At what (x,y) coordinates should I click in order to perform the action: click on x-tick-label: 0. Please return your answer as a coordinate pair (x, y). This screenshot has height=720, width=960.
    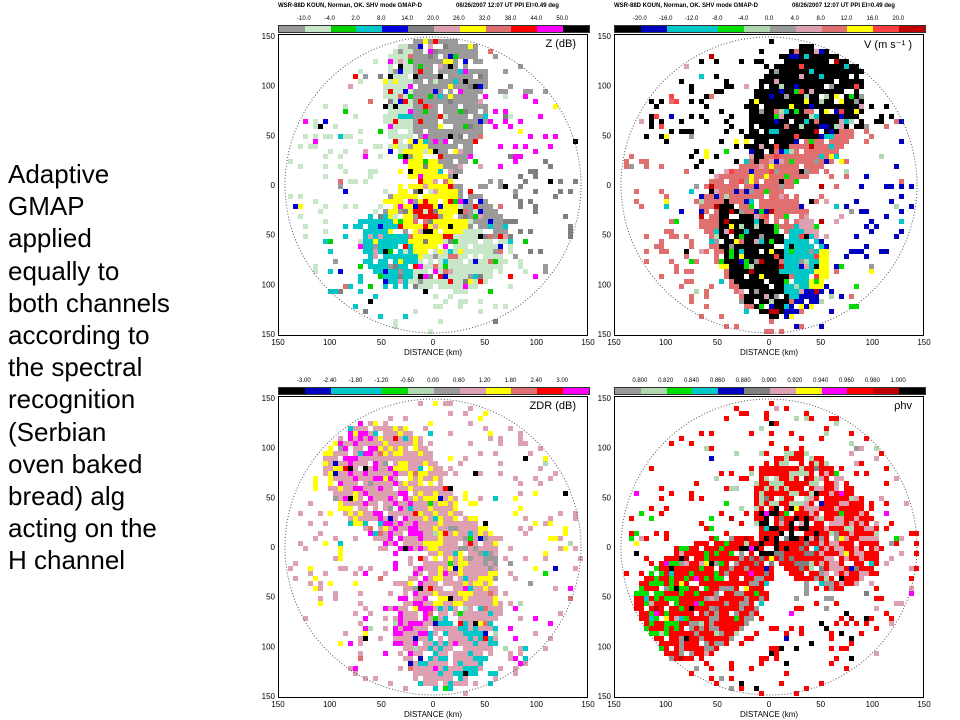
    Looking at the image, I should click on (769, 342).